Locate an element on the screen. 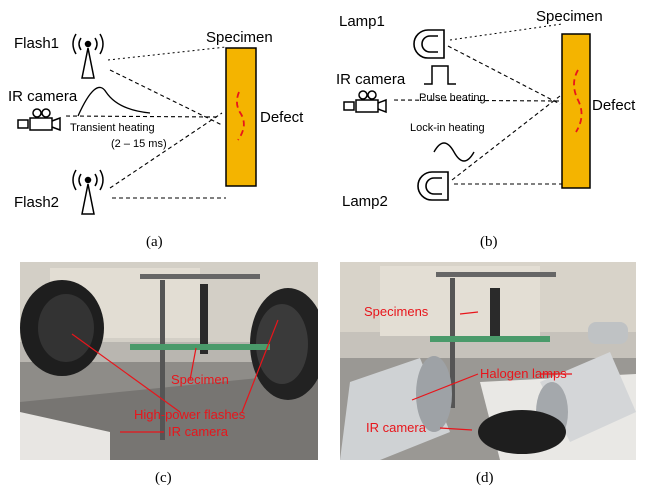  specimen-annotation: Specimen is located at coordinates (200, 379).